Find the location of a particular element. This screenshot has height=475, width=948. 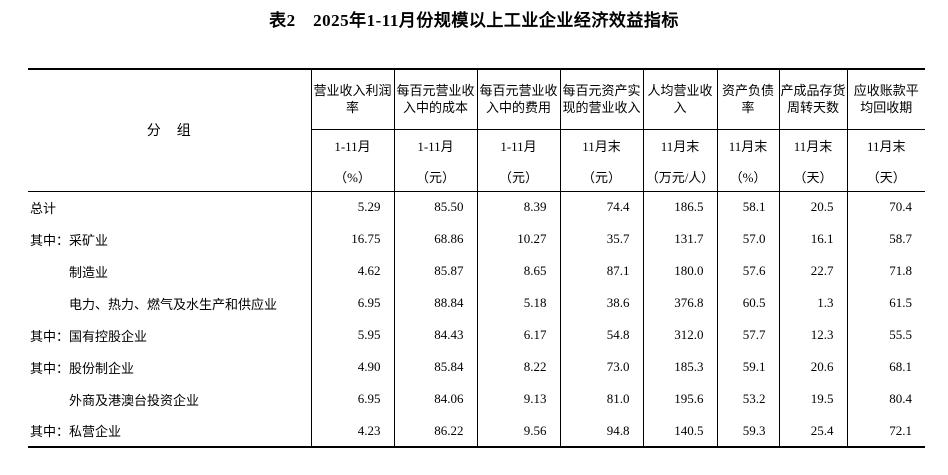

table-cell: 81.0 is located at coordinates (601, 399).